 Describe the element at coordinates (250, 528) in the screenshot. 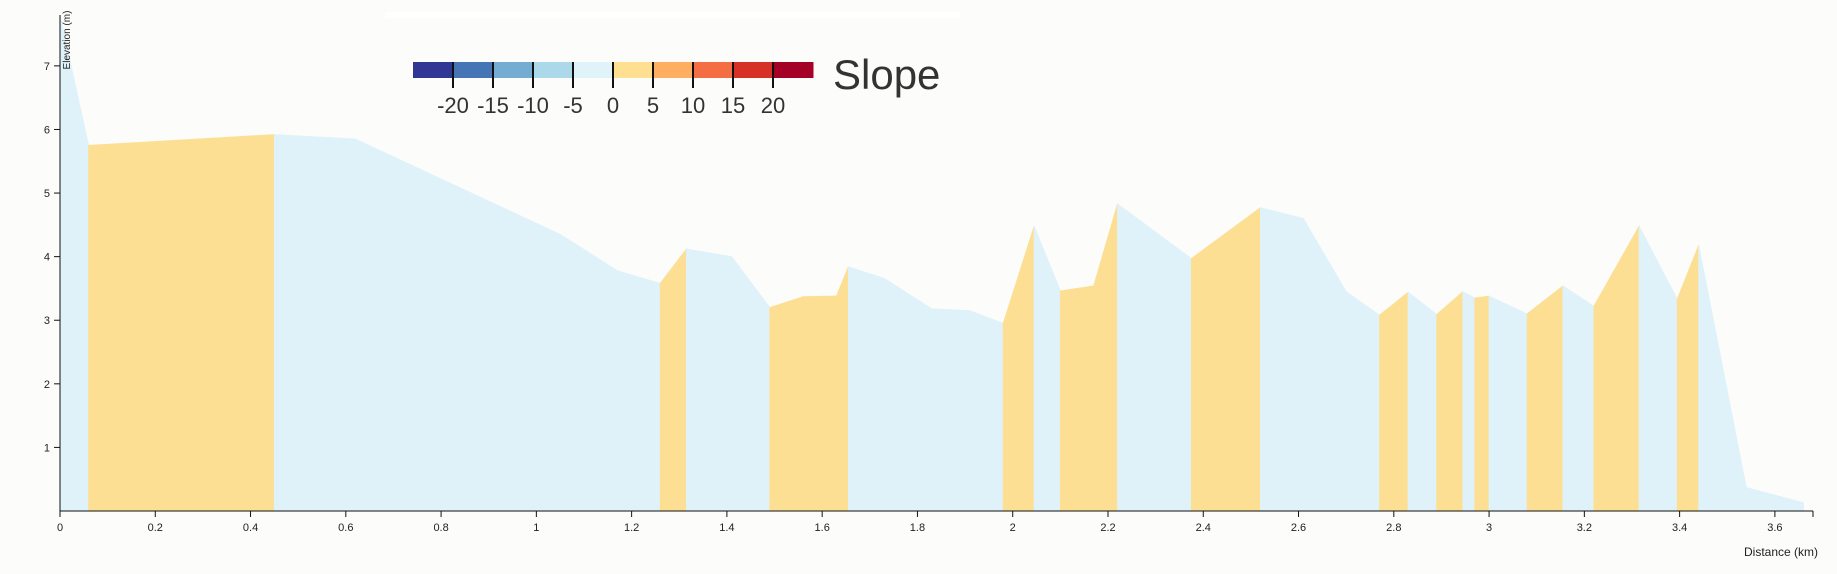

I see `x-tick-label: 0.4` at that location.